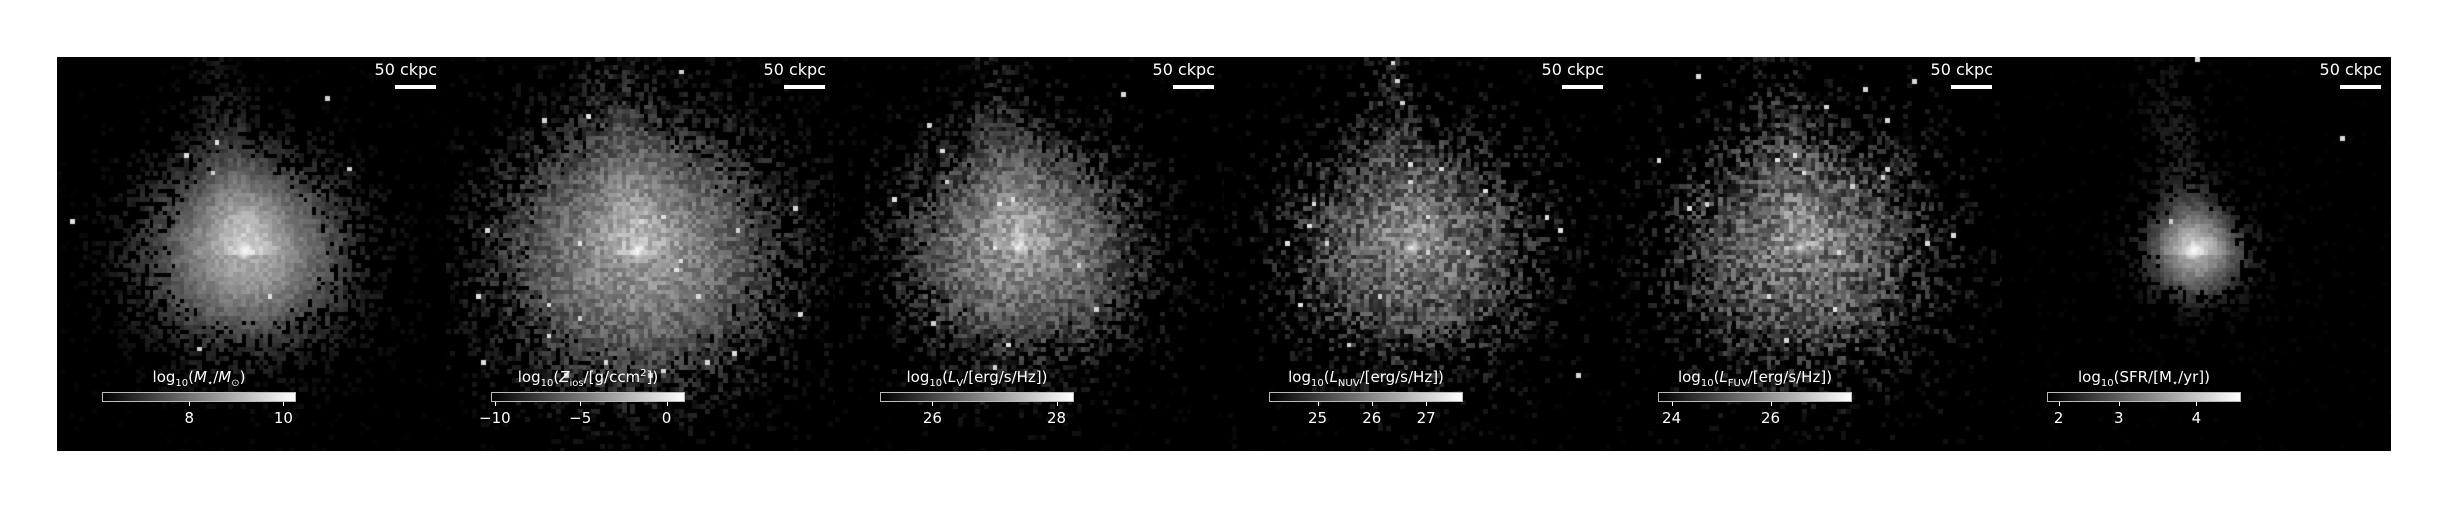  I want to click on map-panel-stellar-mass: 50 ckpc log10(M⋆/M⊙) 8 10, so click(251, 254).